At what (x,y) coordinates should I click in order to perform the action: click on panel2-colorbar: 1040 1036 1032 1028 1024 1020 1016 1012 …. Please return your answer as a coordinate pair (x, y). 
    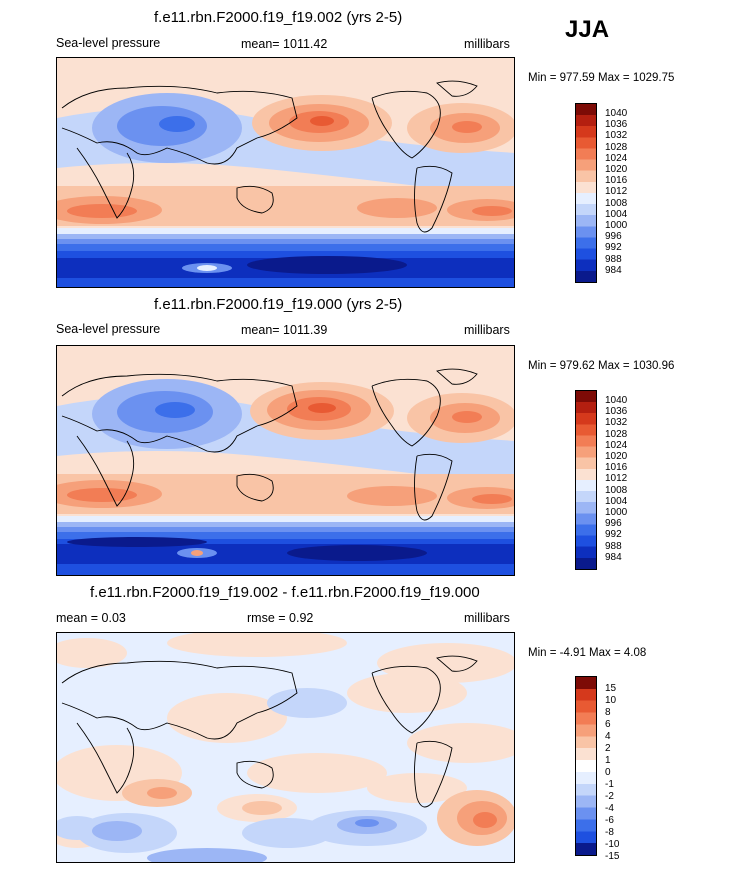
    Looking at the image, I should click on (601, 480).